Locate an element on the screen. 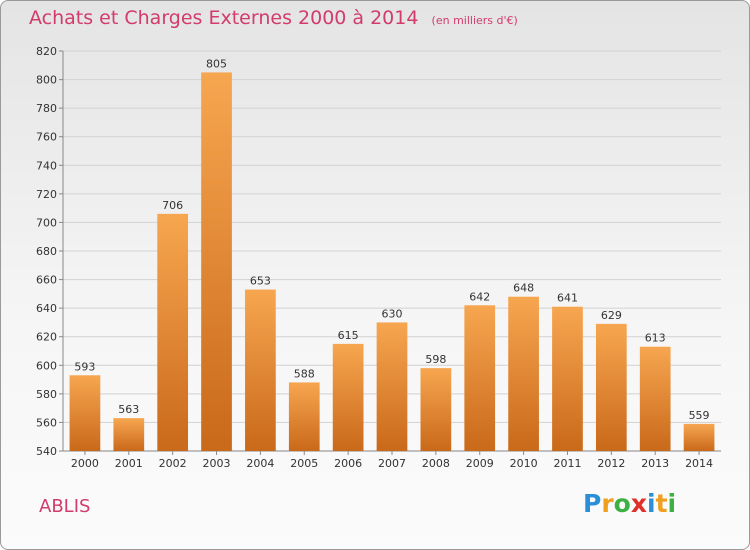  chart-title: Achats et Charges Externes 2000 à 2014 is located at coordinates (224, 18).